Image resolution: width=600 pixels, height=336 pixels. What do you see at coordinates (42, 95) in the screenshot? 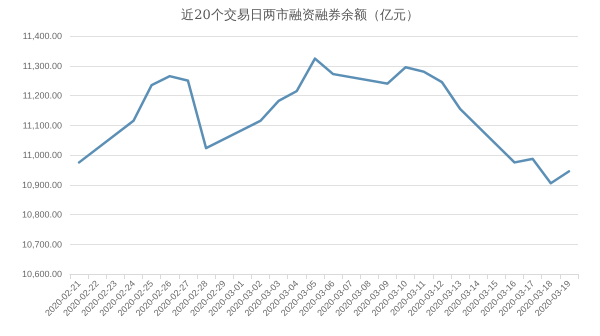
I see `y-tick-label: 11,200.00` at bounding box center [42, 95].